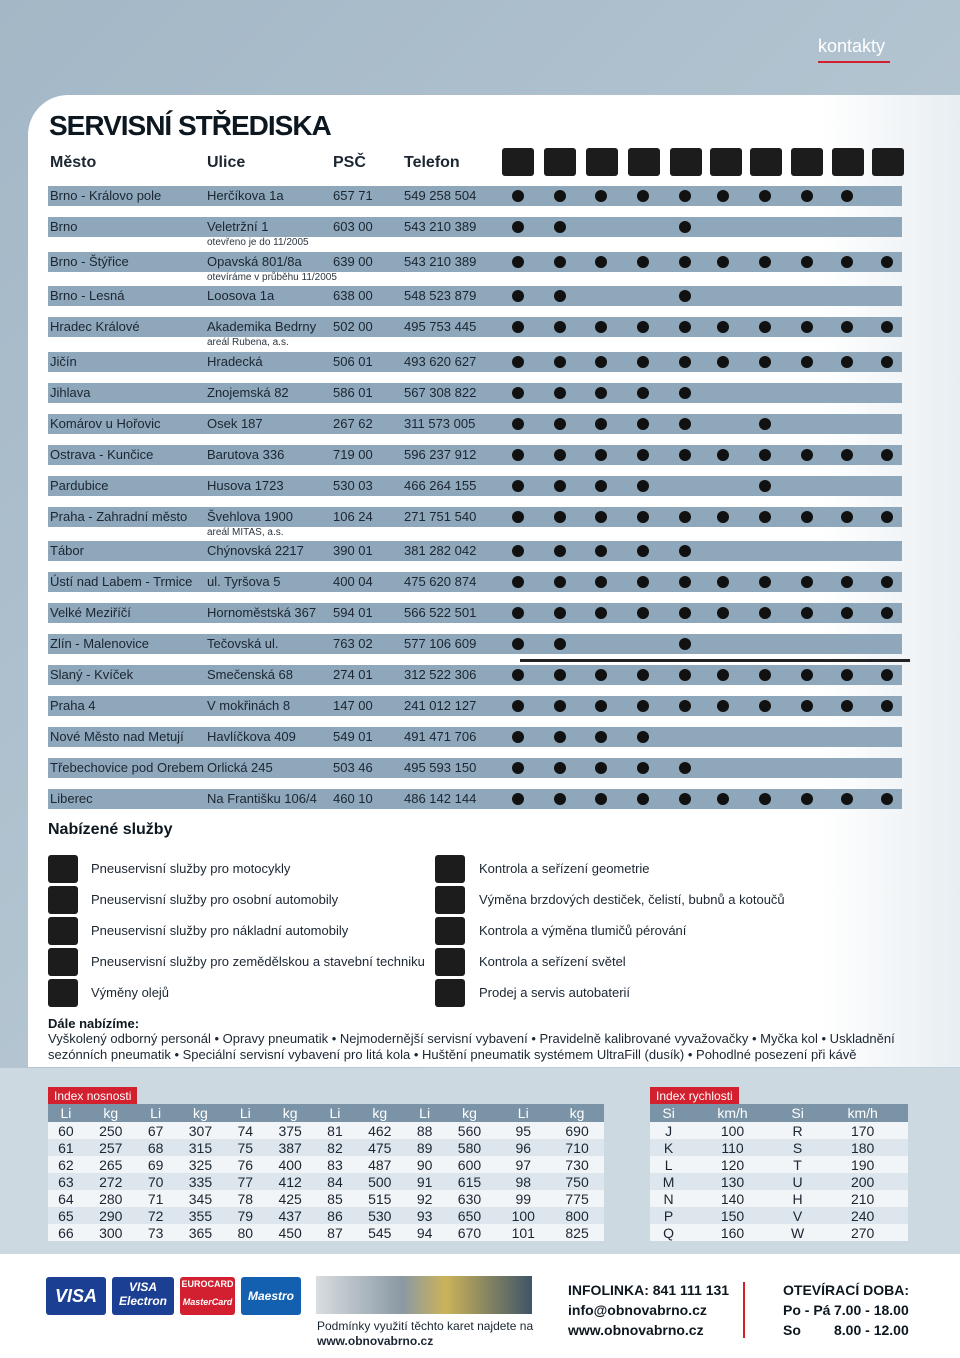  Describe the element at coordinates (792, 1330) in the screenshot. I see `hours-day: So` at that location.